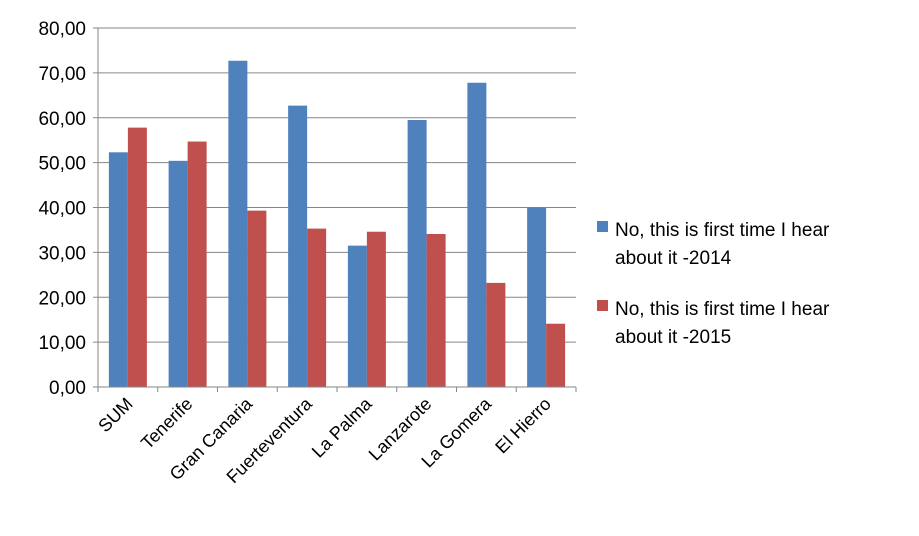 The height and width of the screenshot is (536, 919). Describe the element at coordinates (62, 343) in the screenshot. I see `y-tick-label: 10,00` at that location.